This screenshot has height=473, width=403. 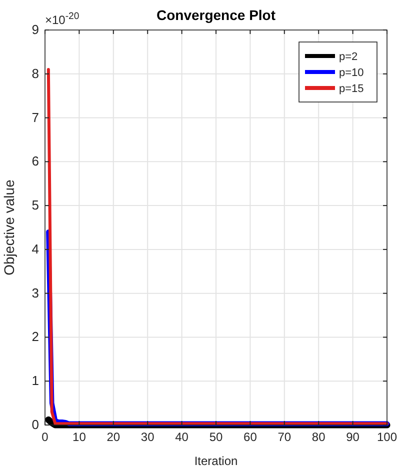 I want to click on x-tick-label: 70, so click(x=285, y=437).